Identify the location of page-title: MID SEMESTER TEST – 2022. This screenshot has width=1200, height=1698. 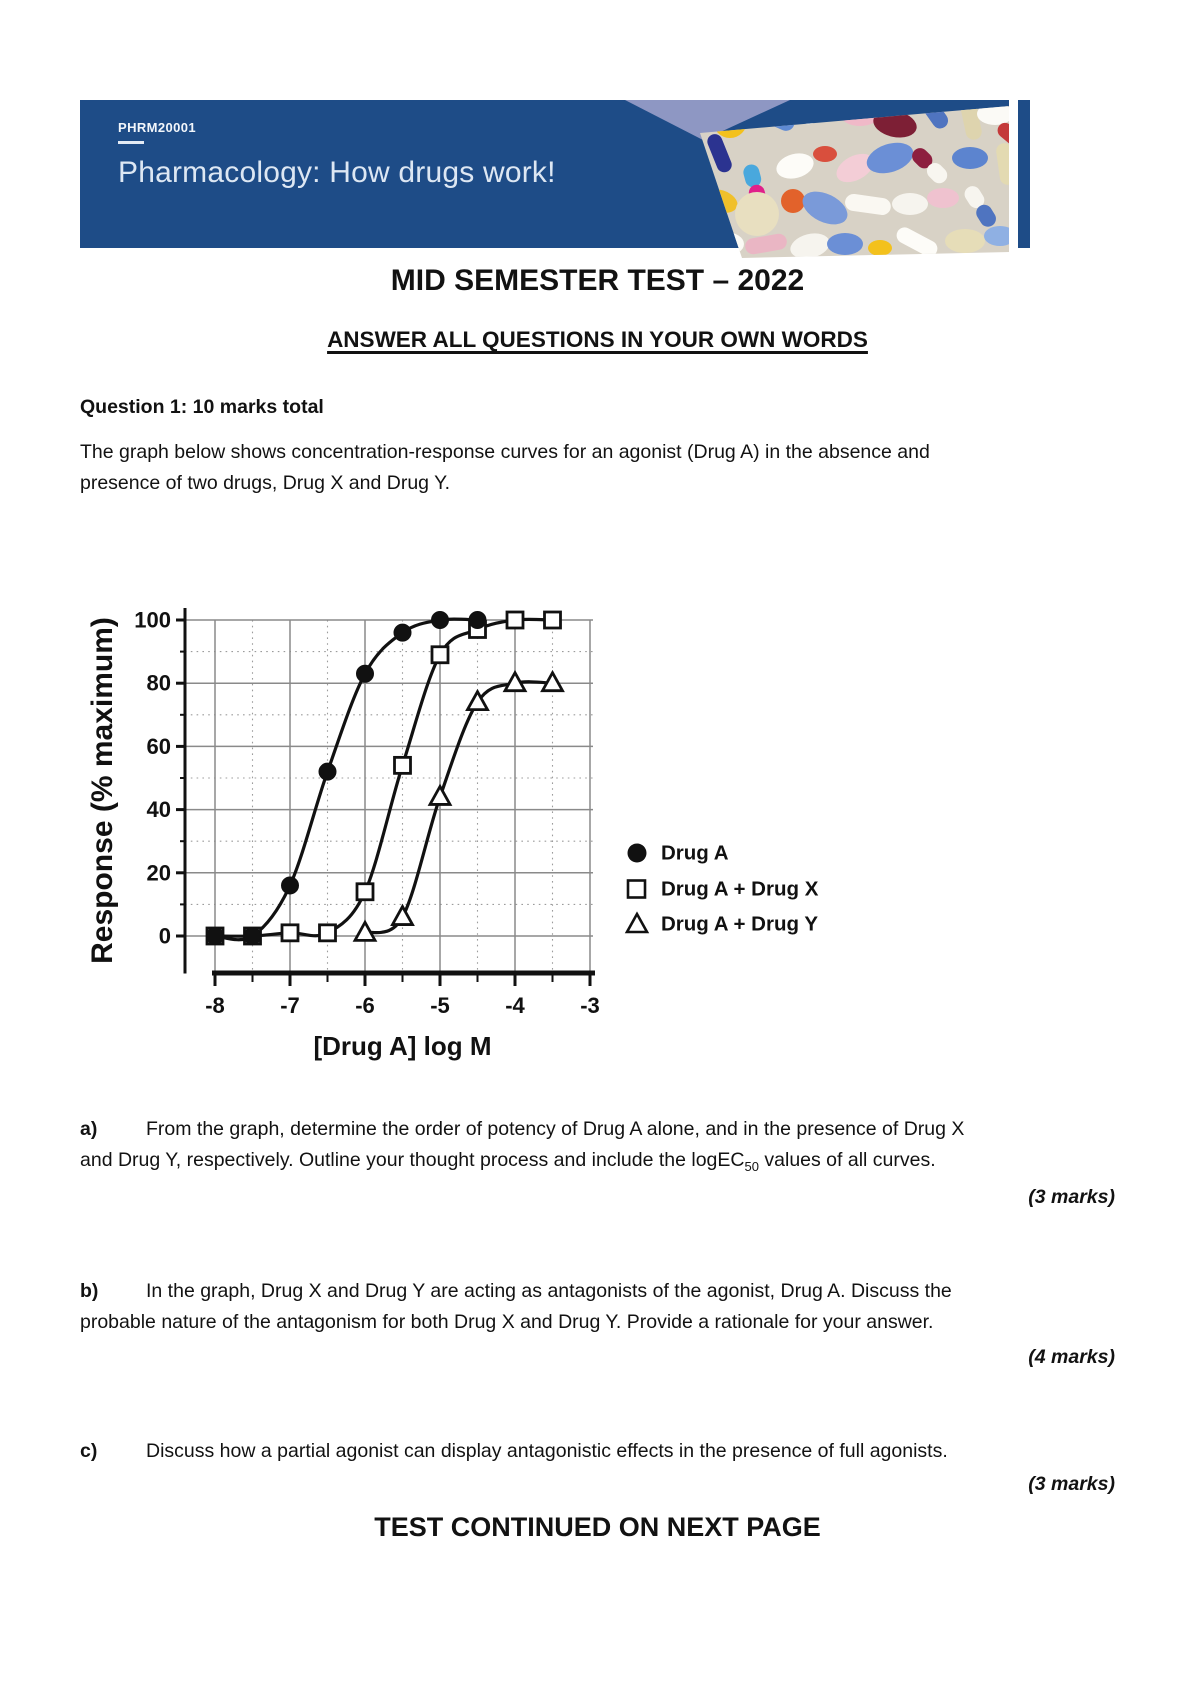
(597, 280).